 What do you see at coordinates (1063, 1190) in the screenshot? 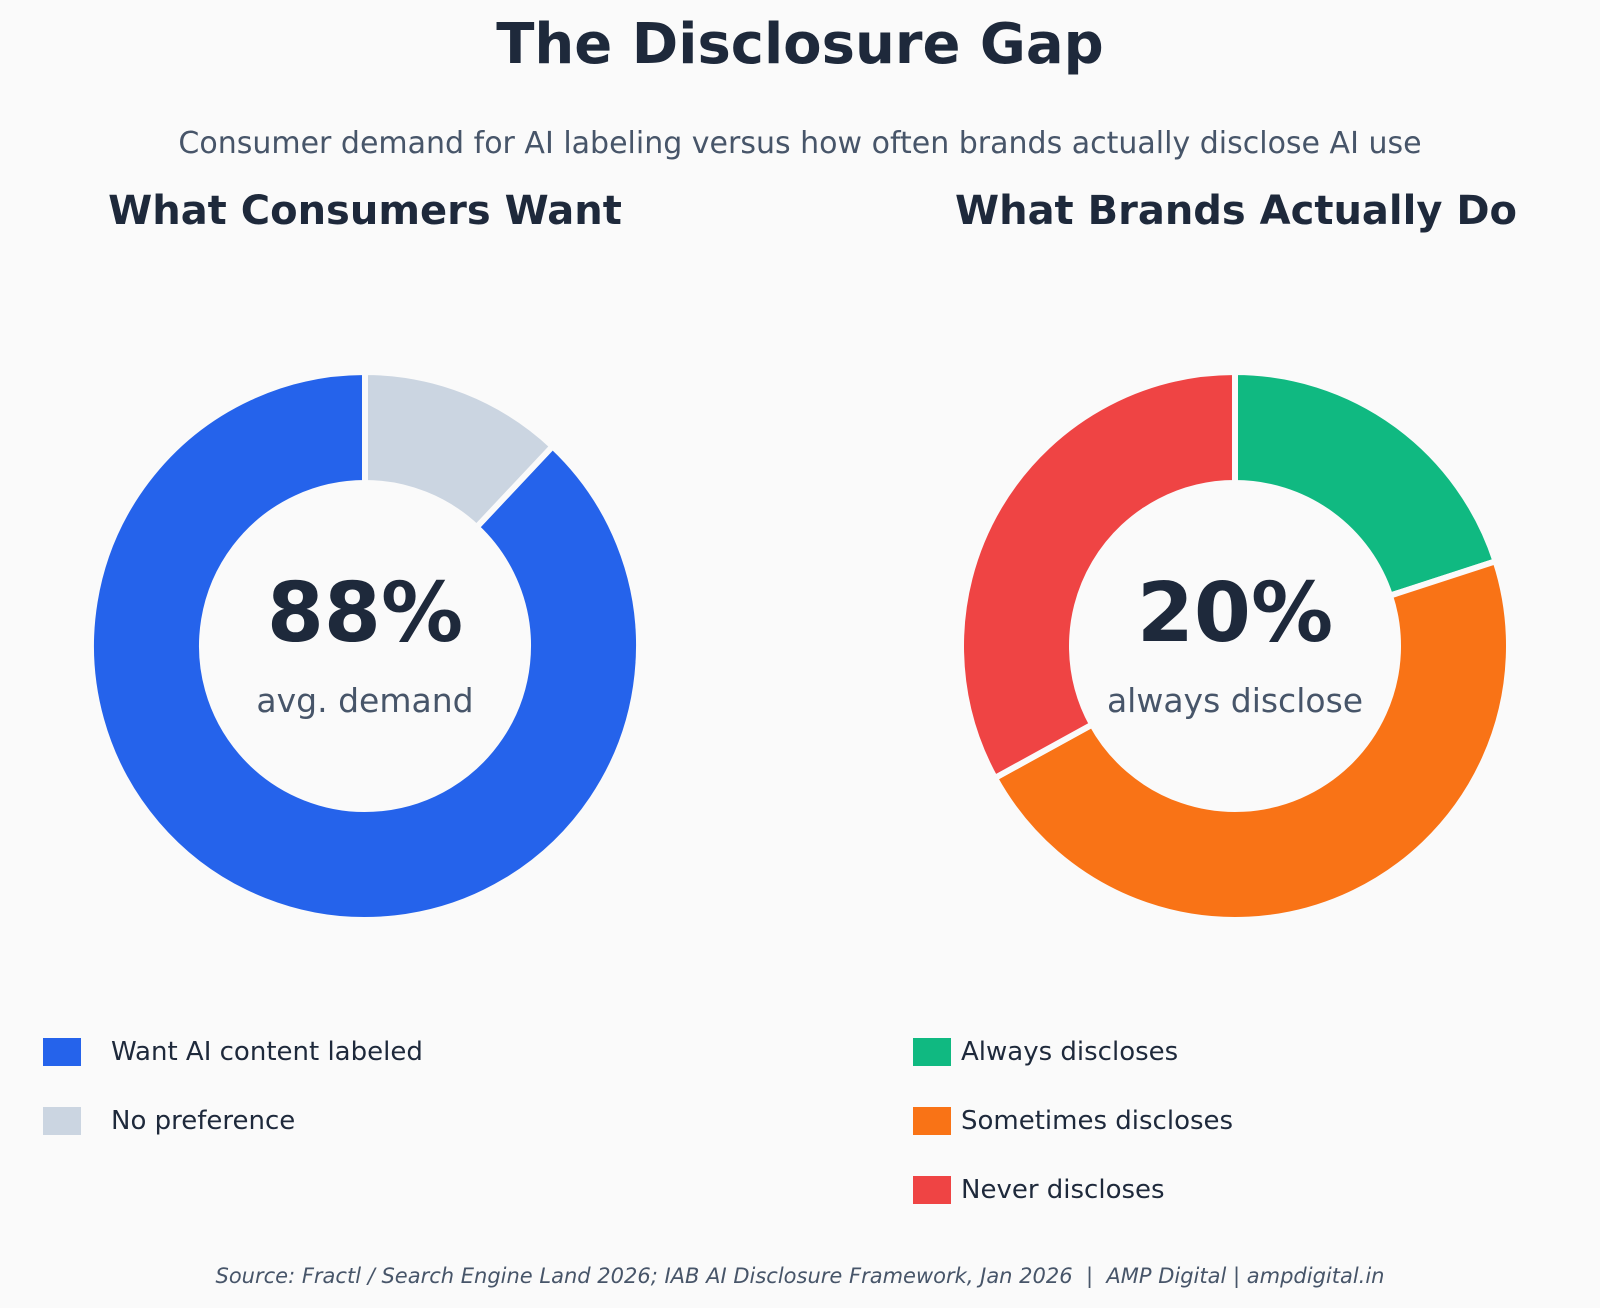
I see `legend-label: Never discloses` at bounding box center [1063, 1190].